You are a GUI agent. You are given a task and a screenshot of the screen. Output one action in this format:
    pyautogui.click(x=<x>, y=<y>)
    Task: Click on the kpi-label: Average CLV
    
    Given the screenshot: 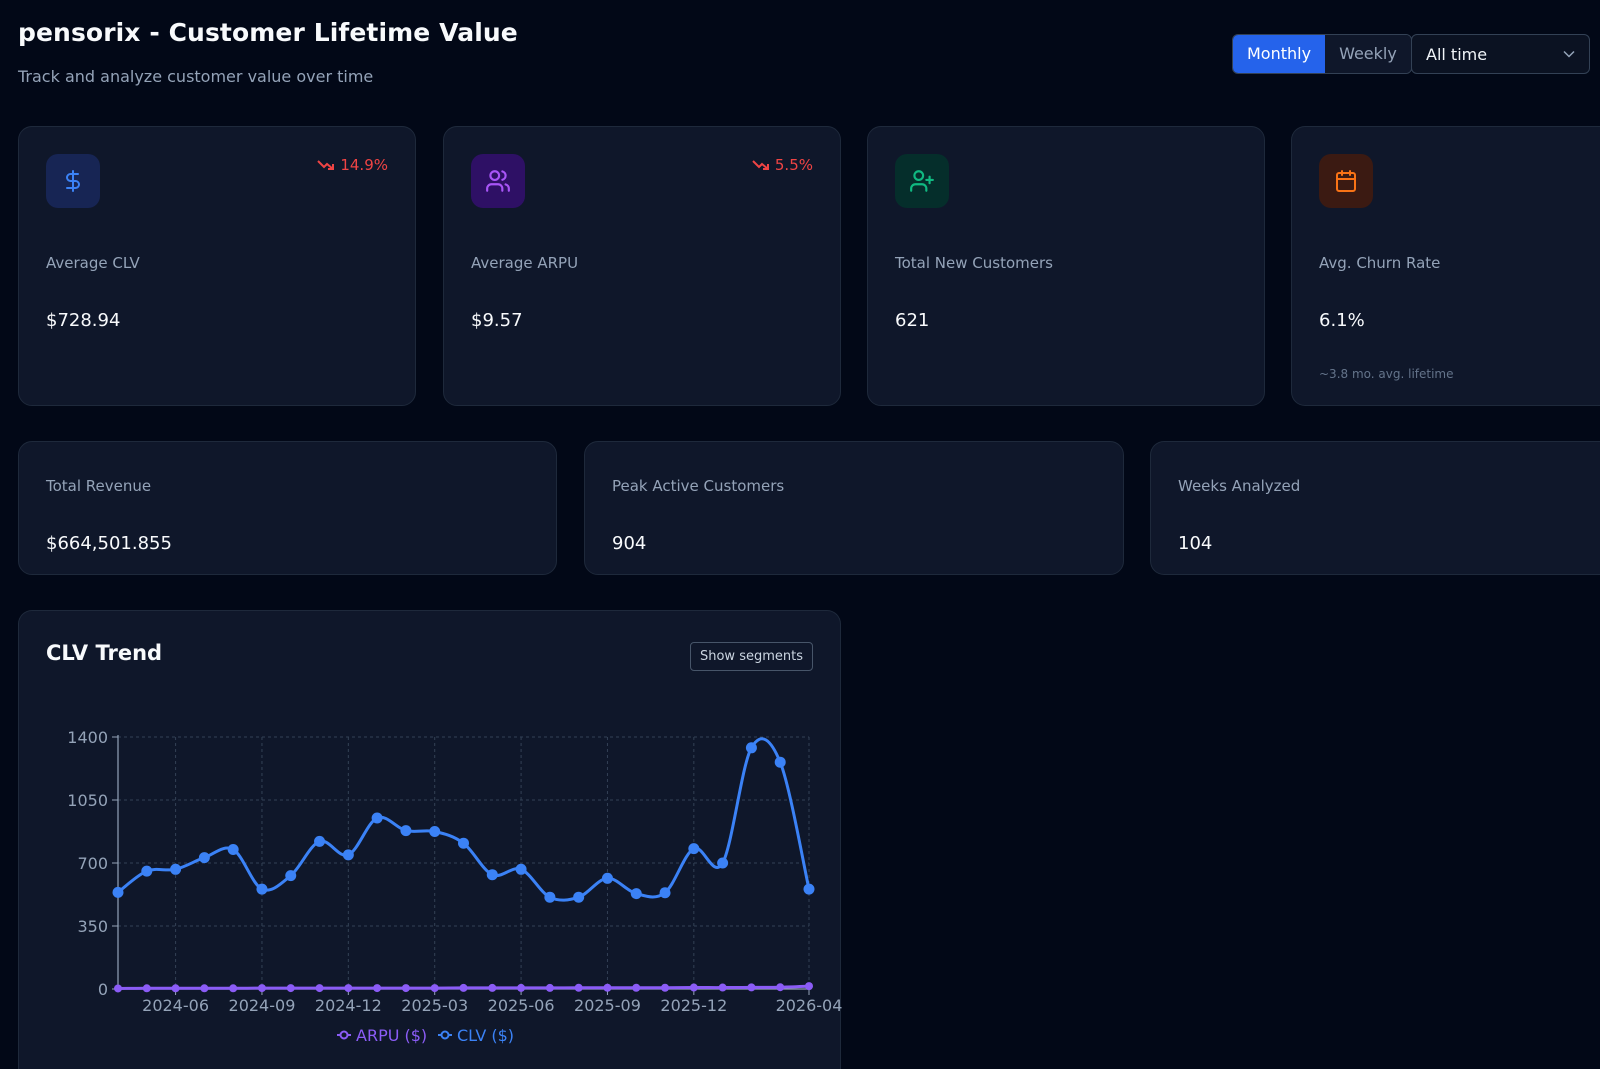 What is the action you would take?
    pyautogui.click(x=93, y=263)
    